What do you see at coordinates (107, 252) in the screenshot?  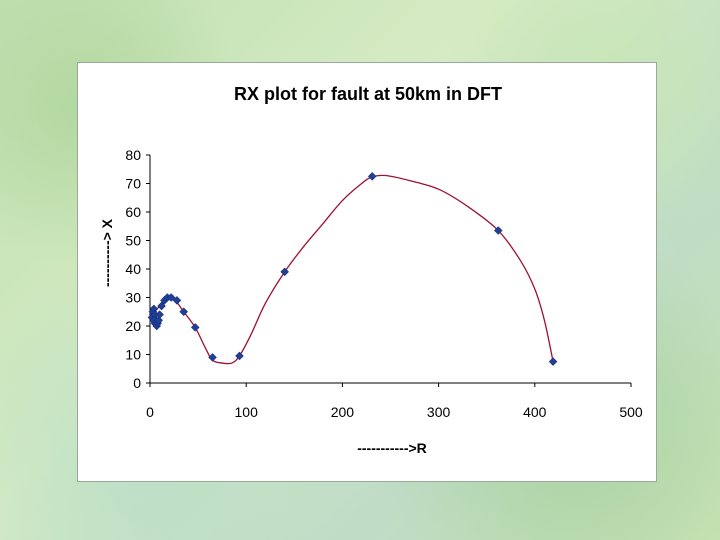 I see `y-axis-label: ----------> X` at bounding box center [107, 252].